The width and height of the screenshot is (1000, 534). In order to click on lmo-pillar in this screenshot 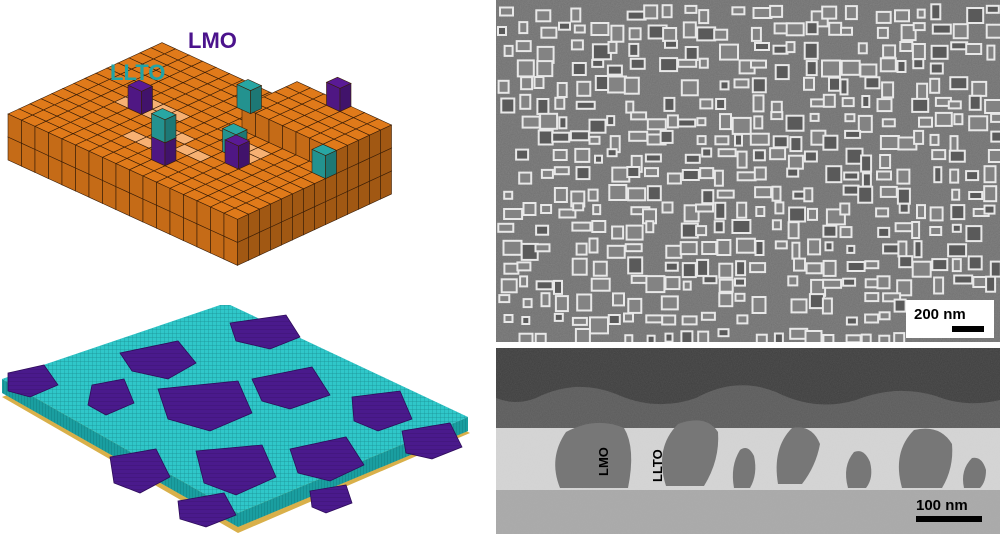, I will do `click(859, 469)`.